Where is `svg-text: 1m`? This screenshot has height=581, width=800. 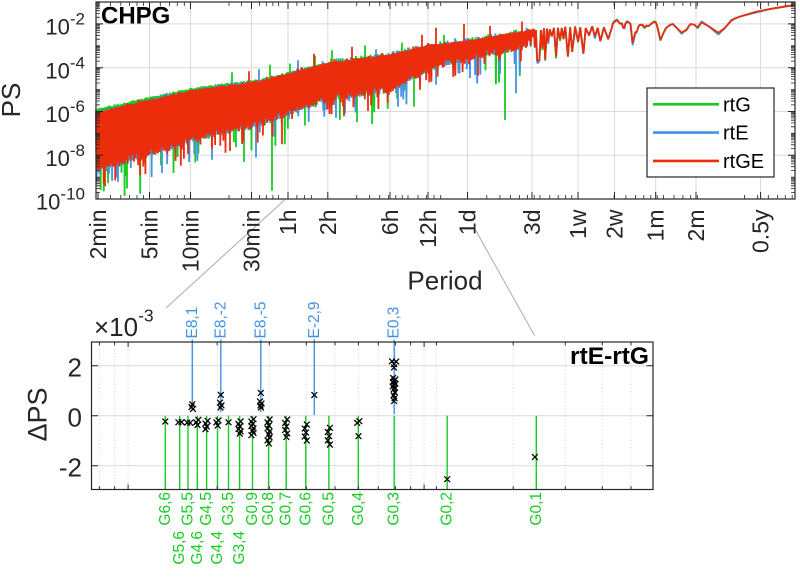 svg-text: 1m is located at coordinates (656, 226).